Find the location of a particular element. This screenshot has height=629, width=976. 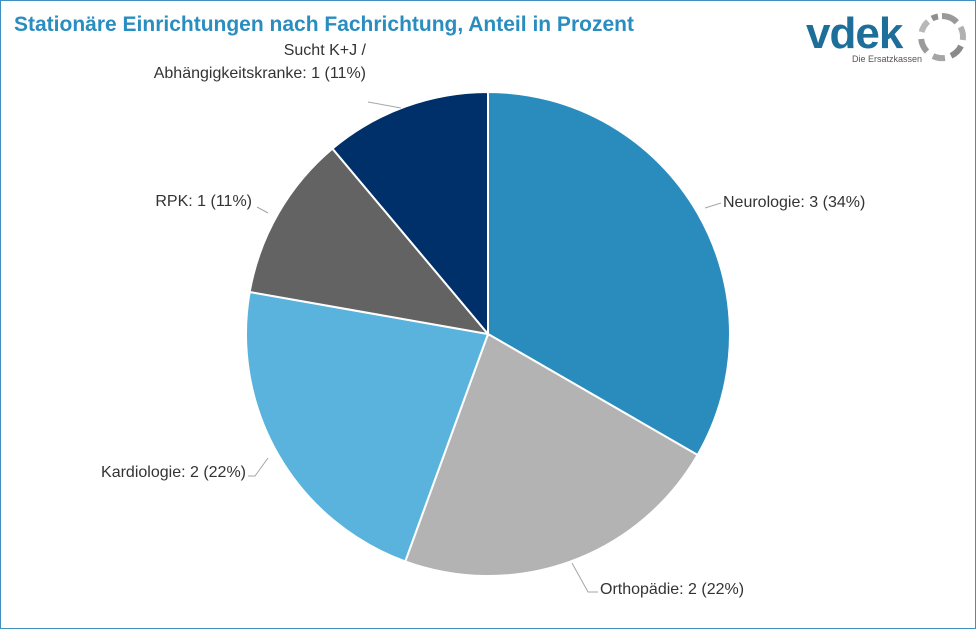

pie-slice-rpk is located at coordinates (369, 241).